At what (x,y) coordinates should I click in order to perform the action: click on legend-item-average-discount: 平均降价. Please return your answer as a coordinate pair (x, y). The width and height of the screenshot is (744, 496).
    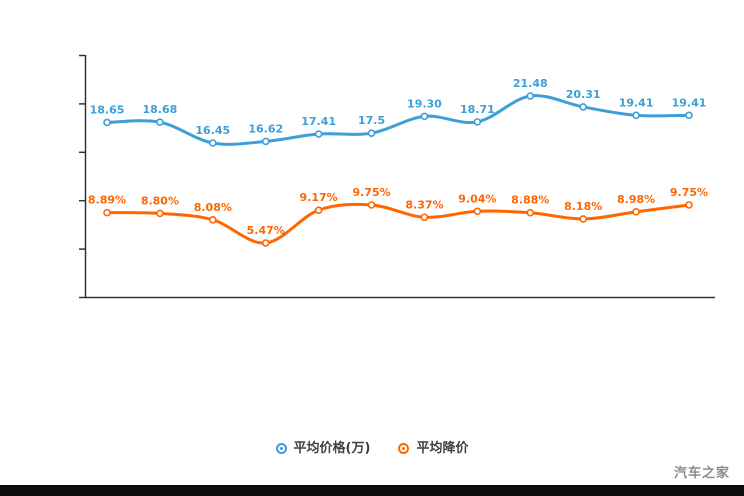
    Looking at the image, I should click on (433, 448).